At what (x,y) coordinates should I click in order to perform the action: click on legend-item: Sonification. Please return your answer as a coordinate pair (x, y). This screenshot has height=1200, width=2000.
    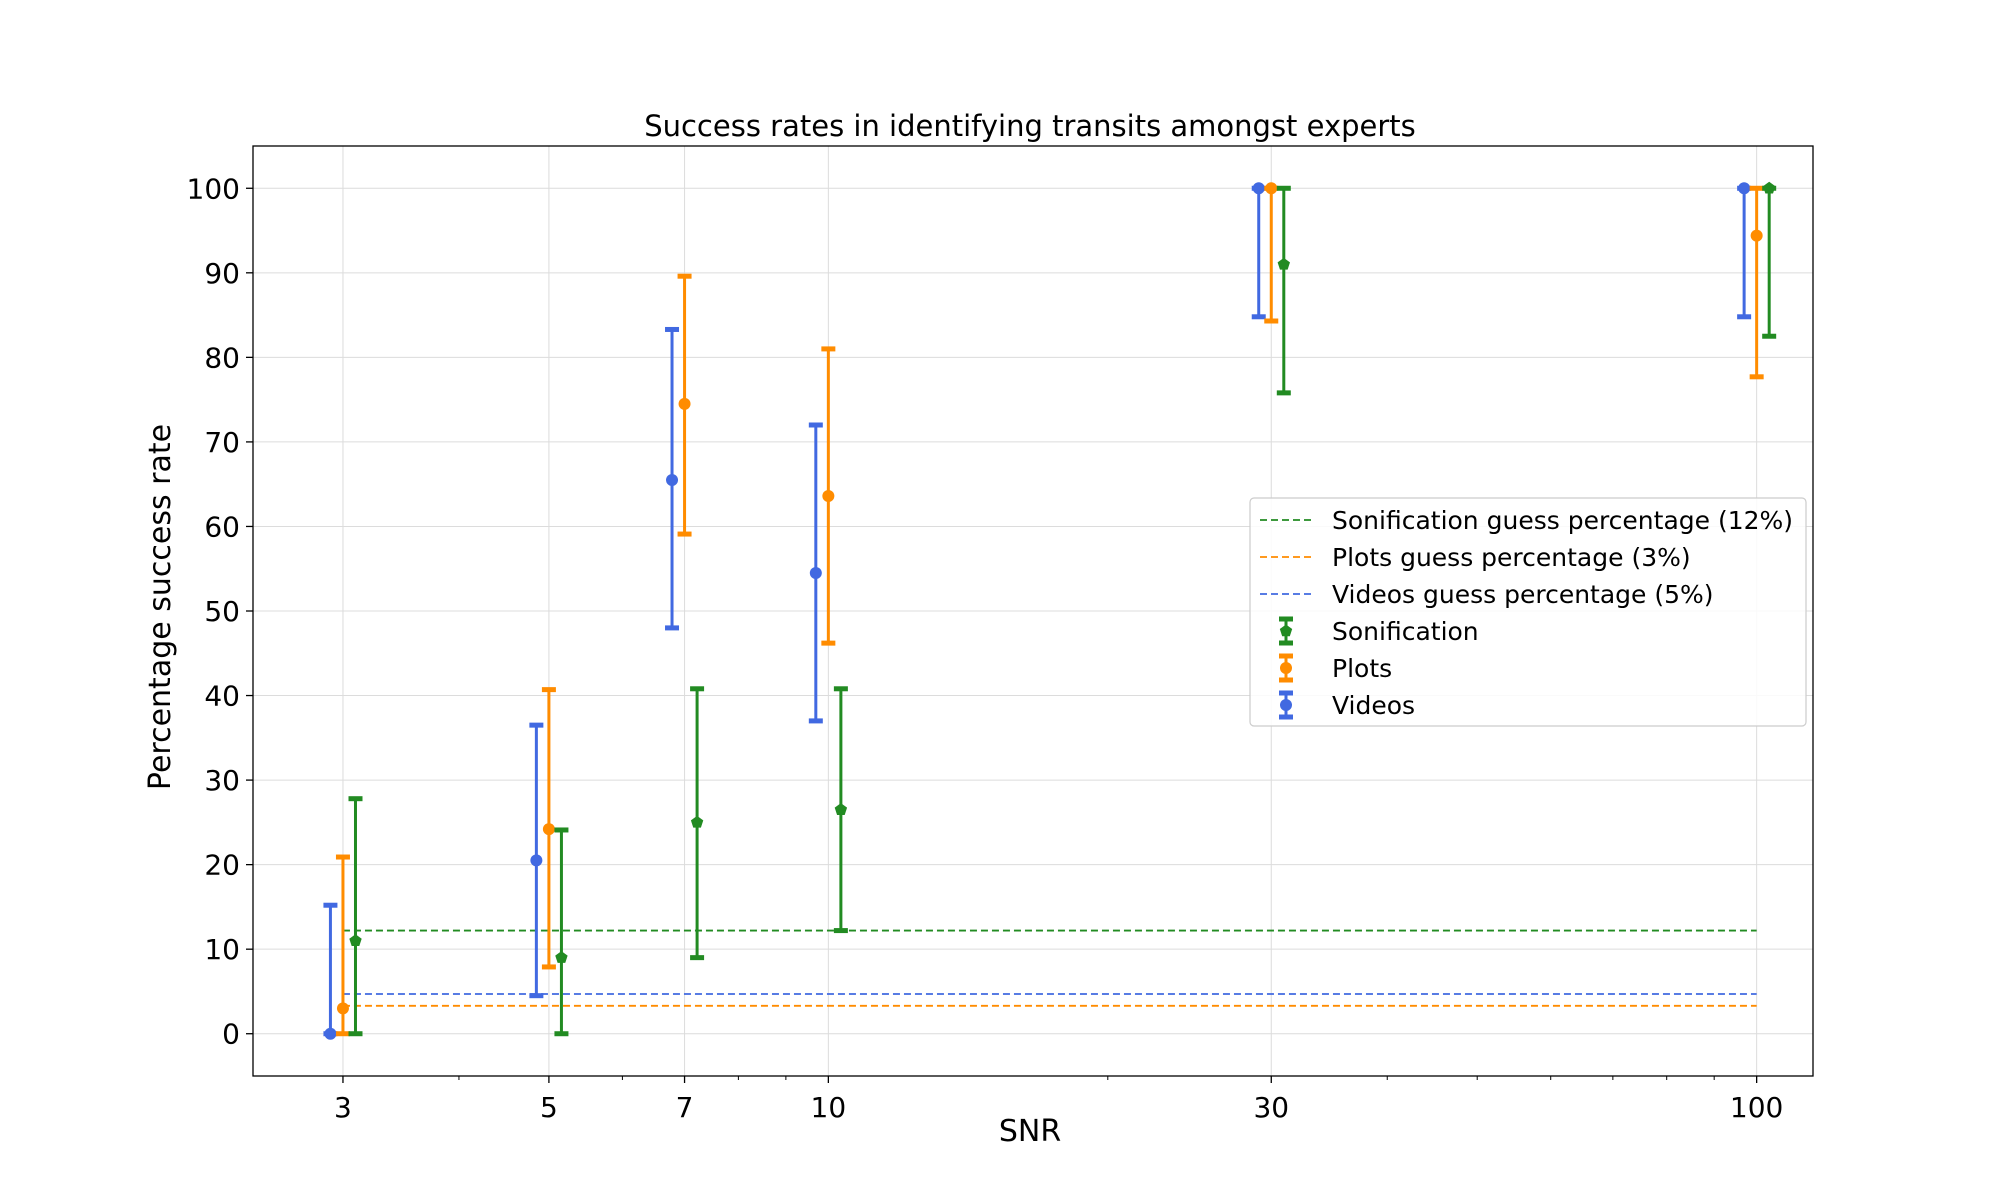
    Looking at the image, I should click on (1379, 631).